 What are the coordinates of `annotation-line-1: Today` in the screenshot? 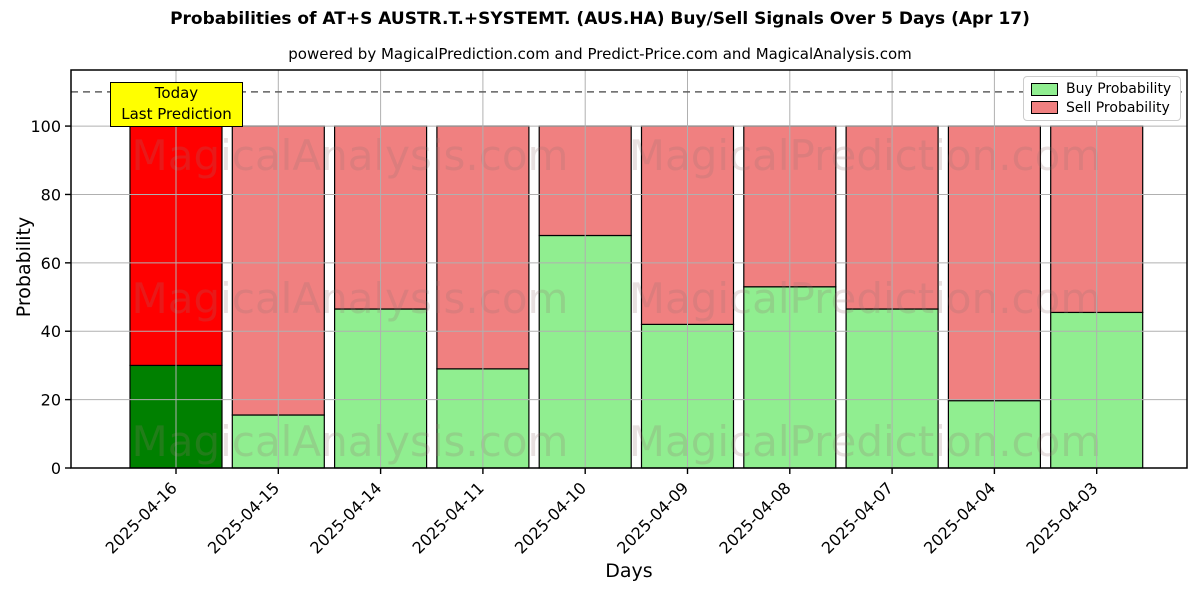 It's located at (176, 93).